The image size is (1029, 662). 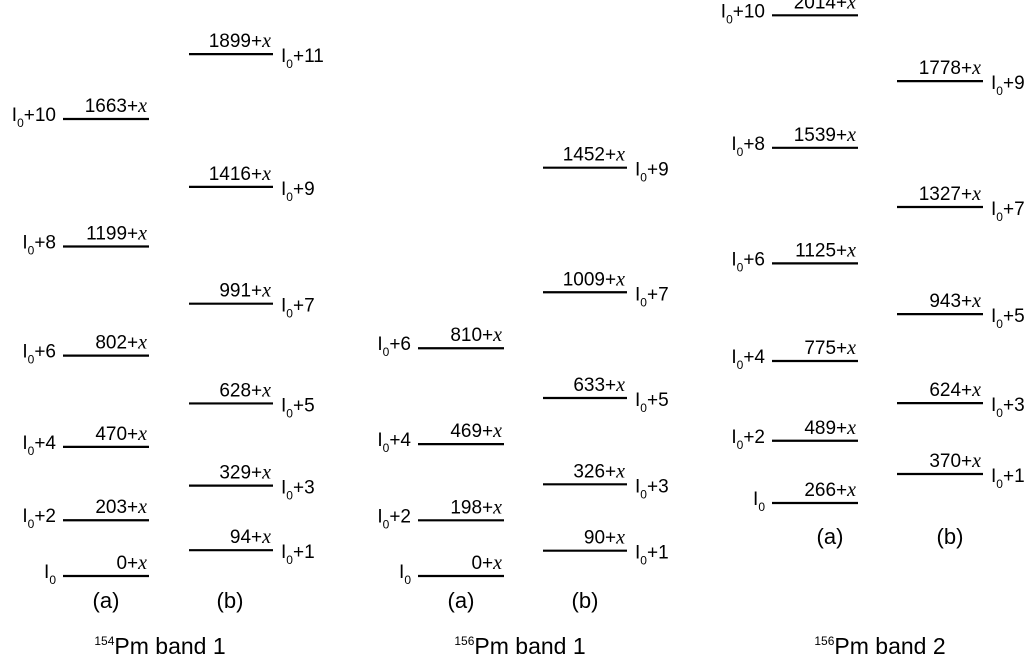 I want to click on energy-label: 1125+x, so click(x=825, y=250).